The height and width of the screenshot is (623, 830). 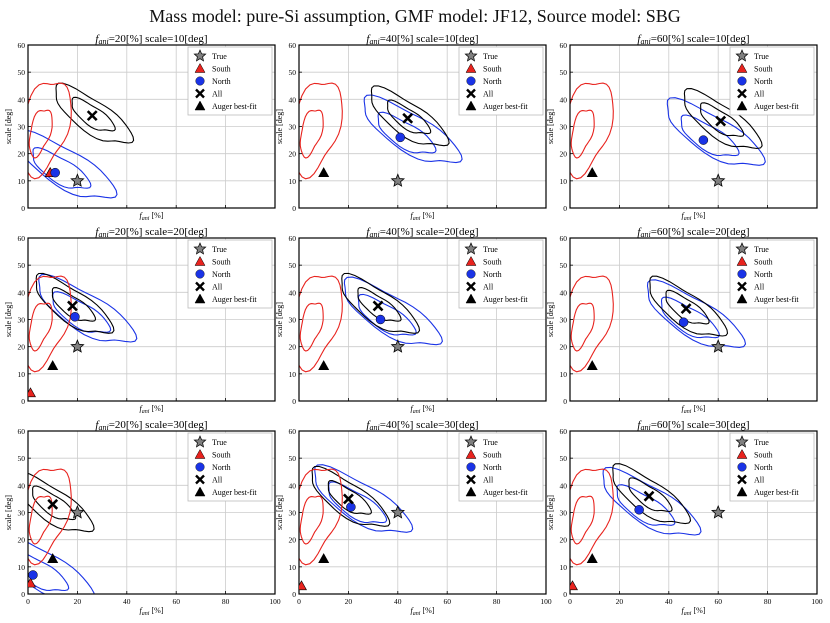 What do you see at coordinates (564, 238) in the screenshot?
I see `y-tick-label: 60` at bounding box center [564, 238].